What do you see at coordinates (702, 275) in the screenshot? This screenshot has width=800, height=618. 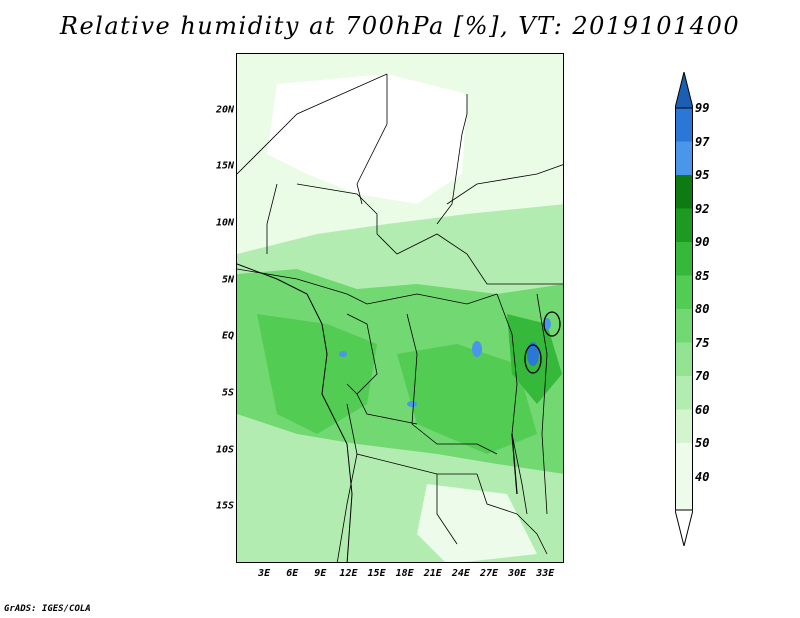 I see `colorbar-tick-label: 85` at bounding box center [702, 275].